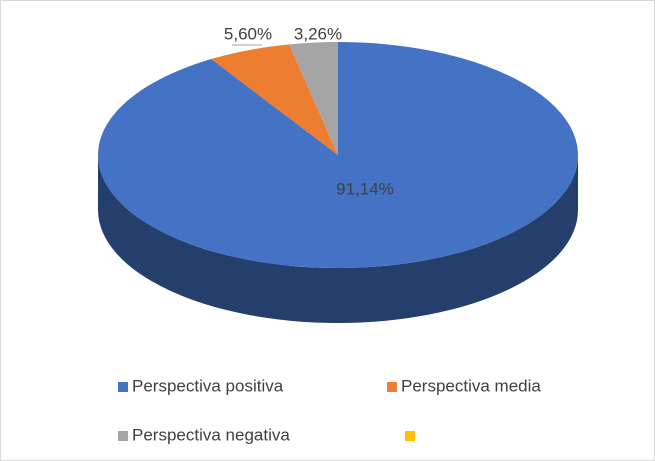  Describe the element at coordinates (318, 33) in the screenshot. I see `data-label: 3,26%` at that location.